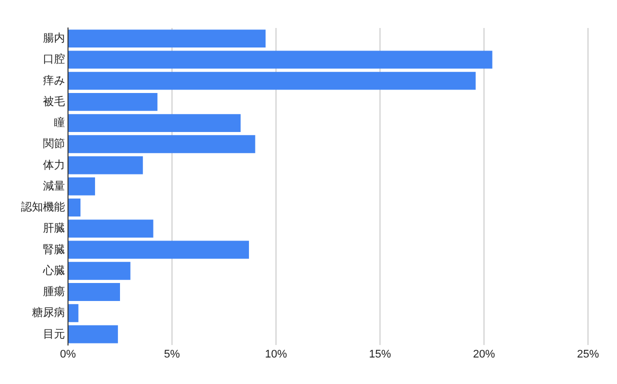 The width and height of the screenshot is (617, 384). I want to click on x-tick-label: 0%, so click(68, 354).